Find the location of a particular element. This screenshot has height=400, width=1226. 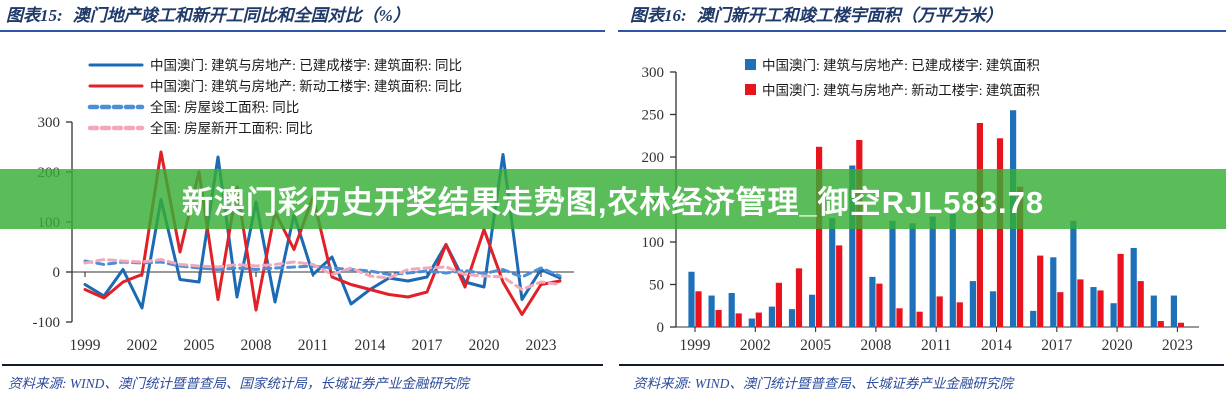

figure-16-title: 图表16: 澳门新开工和竣工楼宇面积（万平方米） is located at coordinates (919, 13).